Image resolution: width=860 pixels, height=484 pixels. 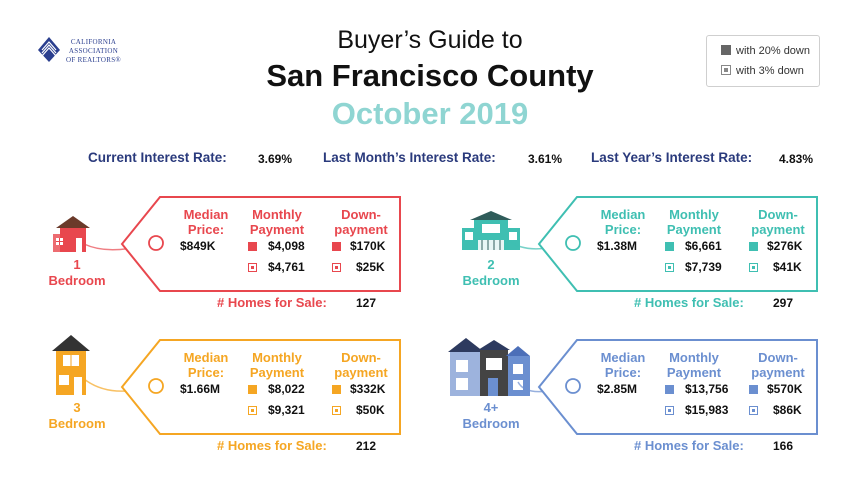 I want to click on down-20-value: $570K, so click(x=785, y=389).